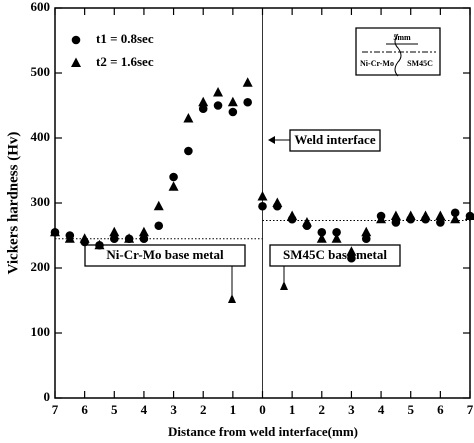 The image size is (474, 443). What do you see at coordinates (334, 139) in the screenshot?
I see `annotation: Weld interface` at bounding box center [334, 139].